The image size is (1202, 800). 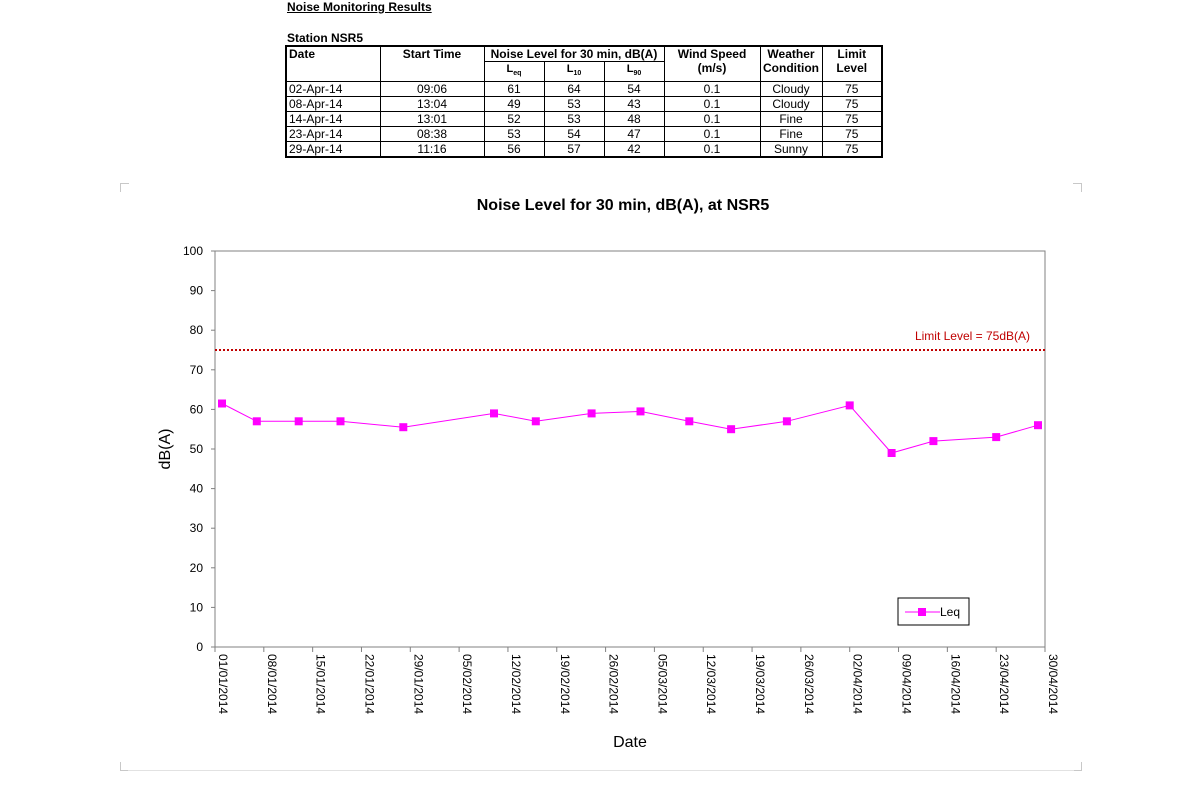 What do you see at coordinates (809, 684) in the screenshot?
I see `x-tick-label: 26/03/2014` at bounding box center [809, 684].